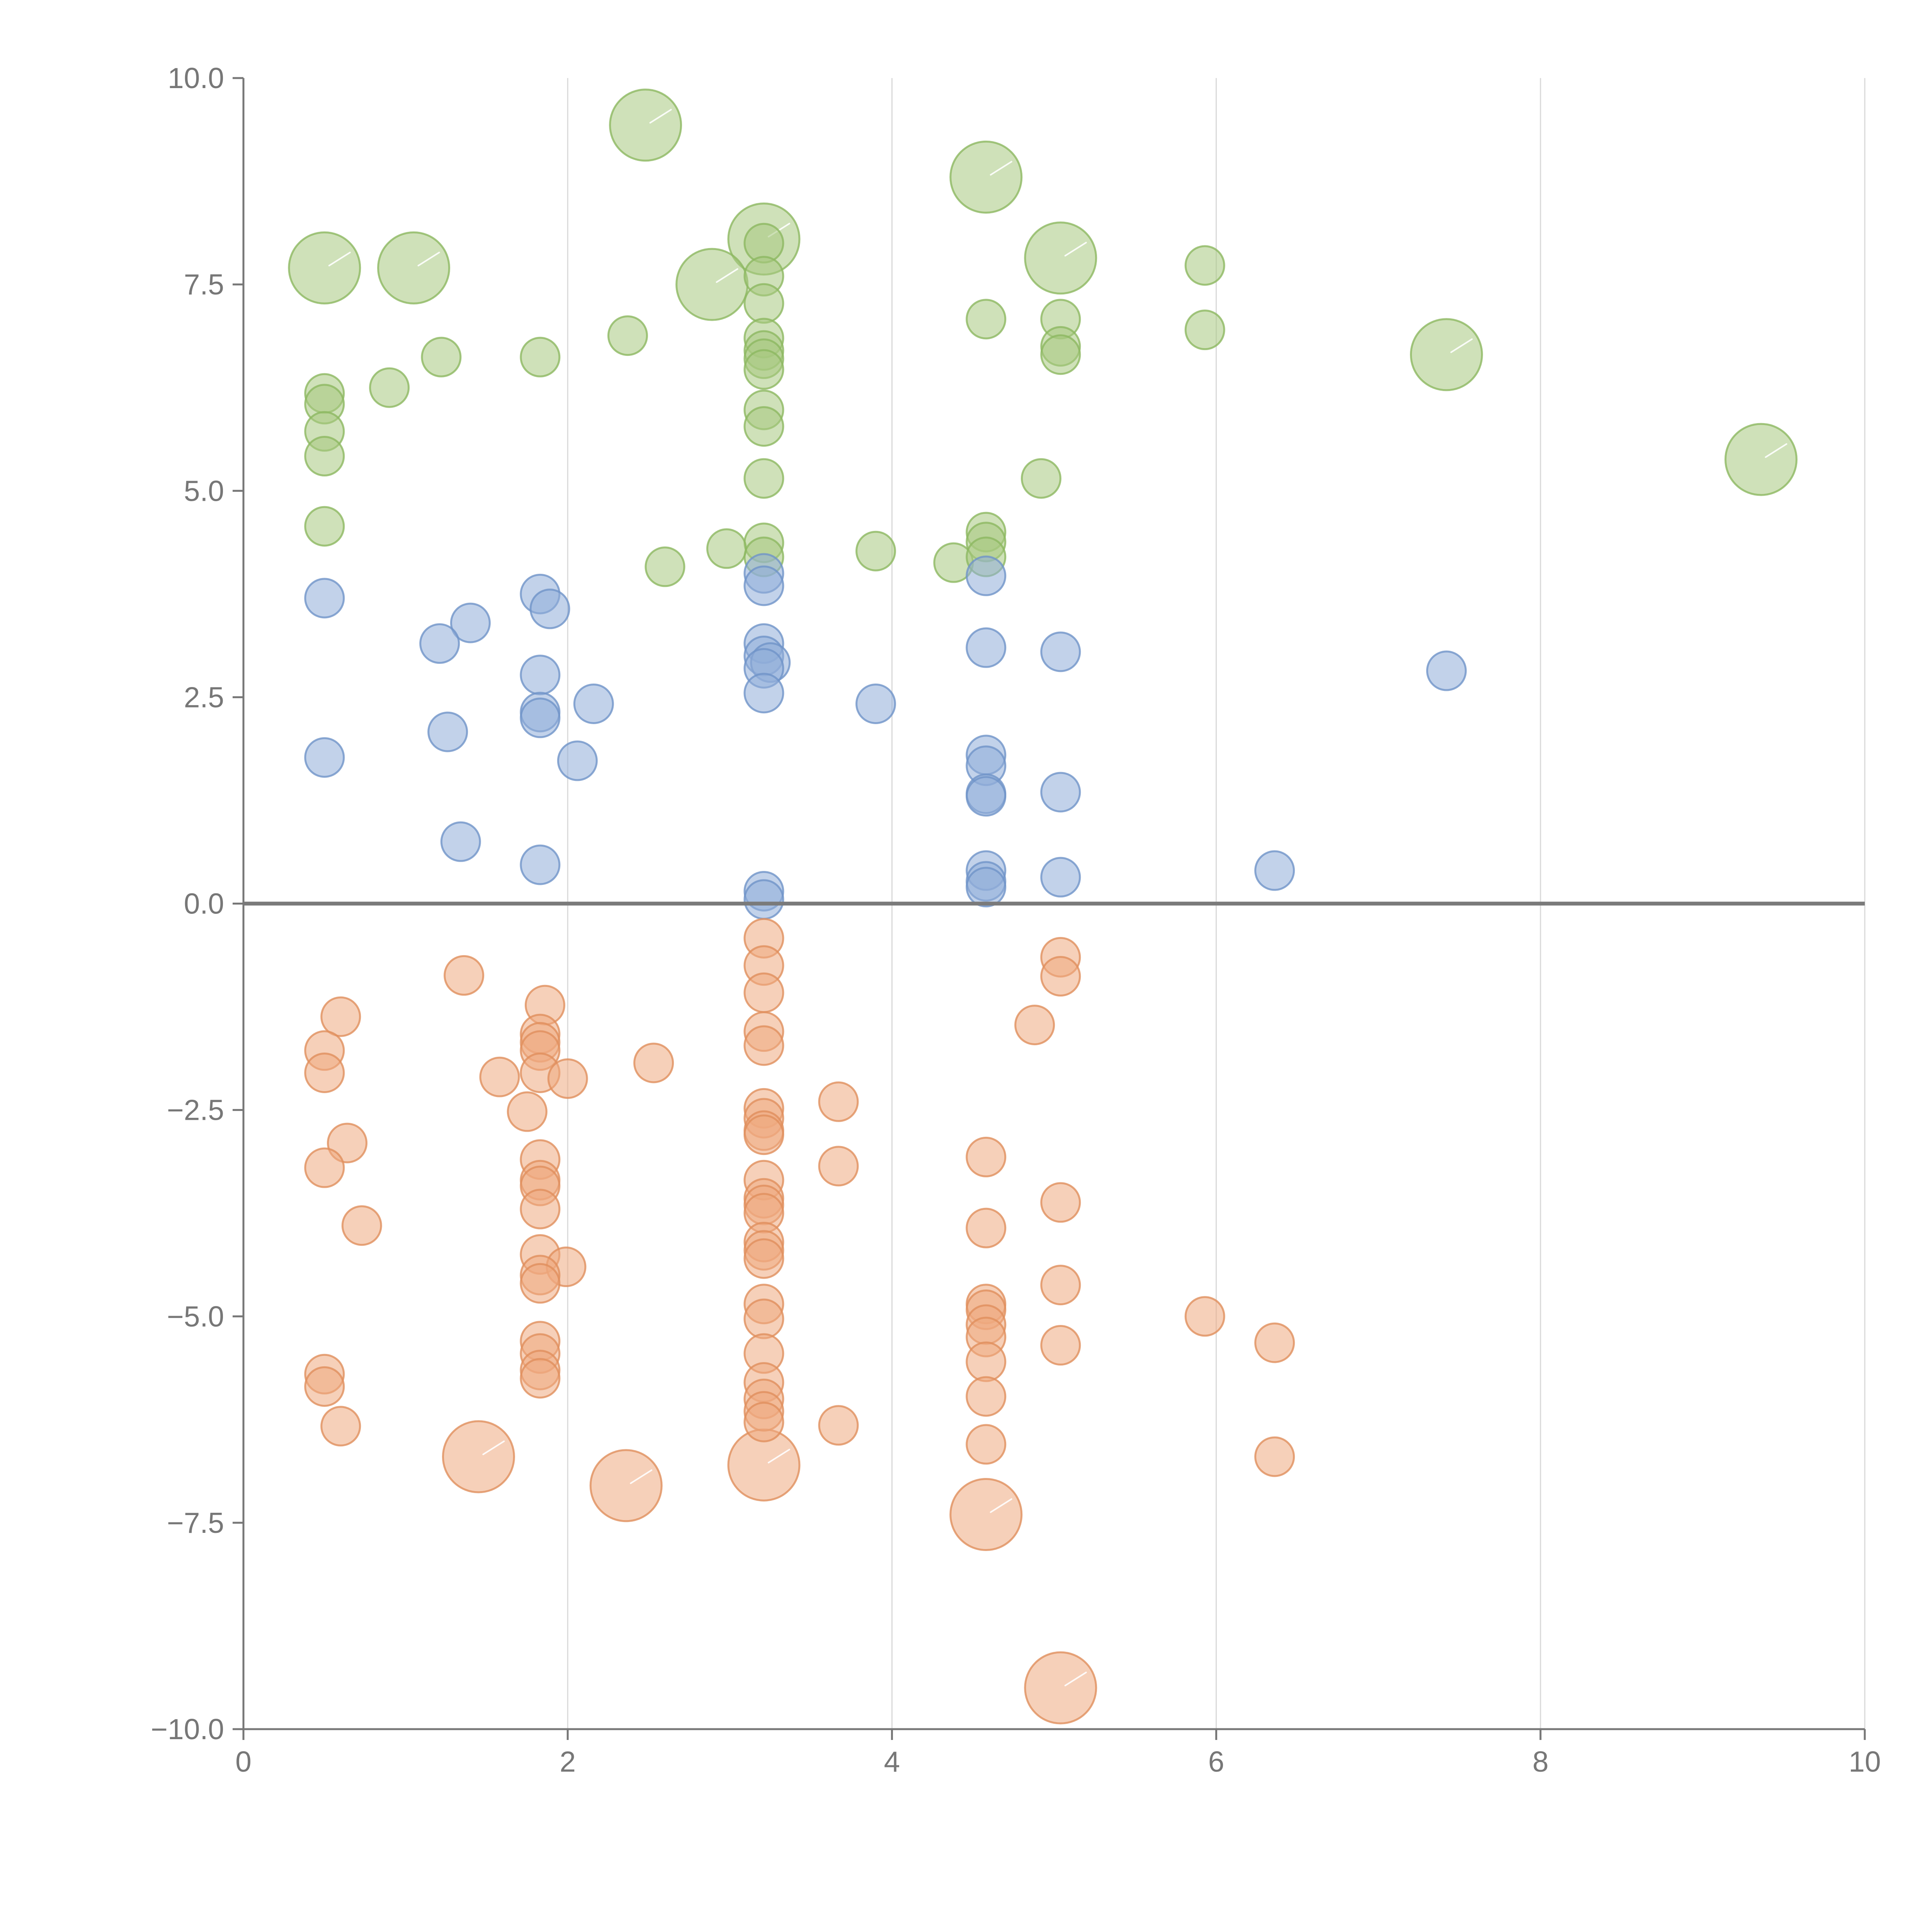 This screenshot has height=1932, width=1932. I want to click on y-tick-label: −7.5, so click(196, 1523).